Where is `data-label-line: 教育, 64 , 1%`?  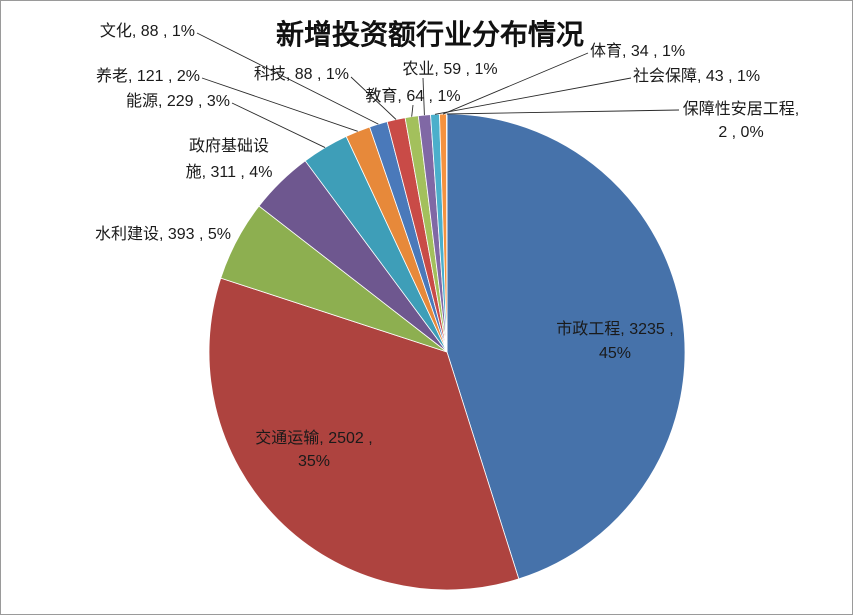 data-label-line: 教育, 64 , 1% is located at coordinates (412, 96).